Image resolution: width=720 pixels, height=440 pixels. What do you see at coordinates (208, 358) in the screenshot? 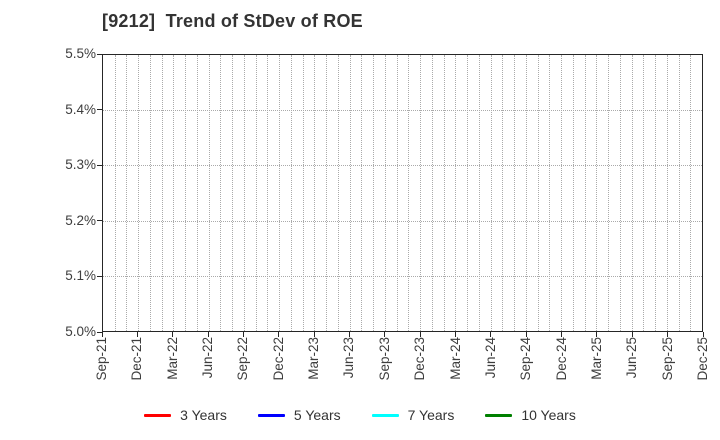
I see `x-tick-label: Jun-22` at bounding box center [208, 358].